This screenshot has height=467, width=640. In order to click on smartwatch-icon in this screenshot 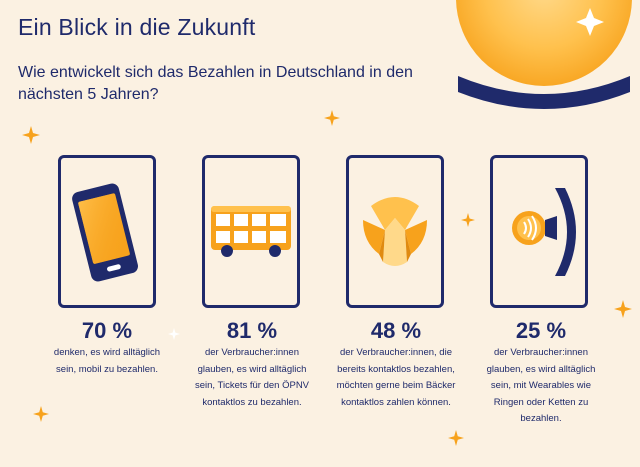, I will do `click(544, 232)`.